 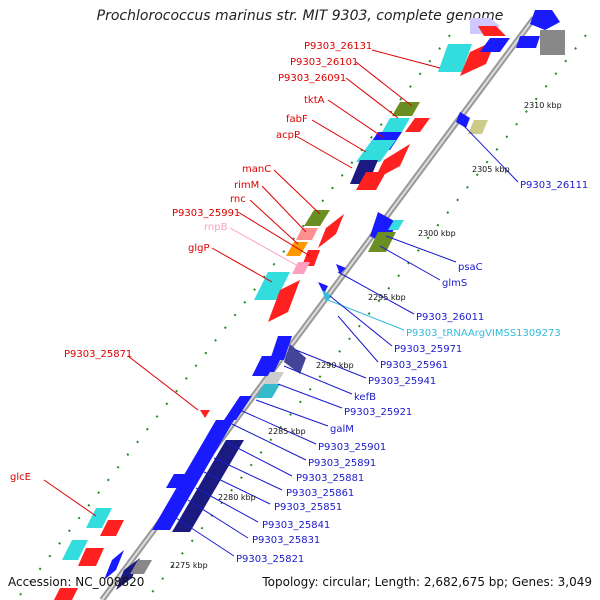 I want to click on gene-label: P9303_25881, so click(x=330, y=478).